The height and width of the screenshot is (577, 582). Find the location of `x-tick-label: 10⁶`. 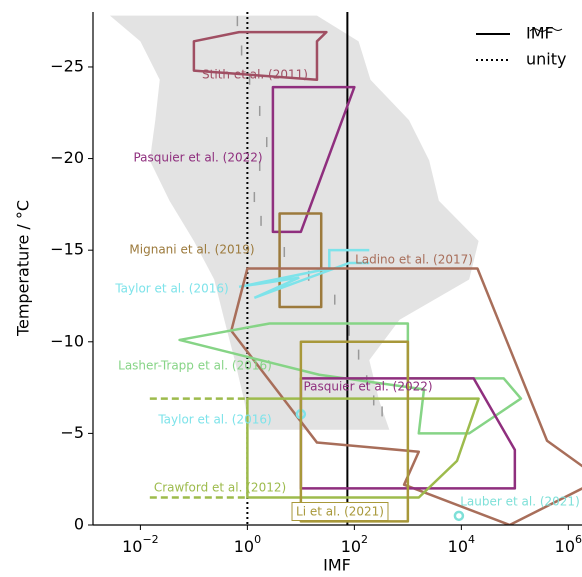

x-tick-label: 10⁶ is located at coordinates (568, 544).